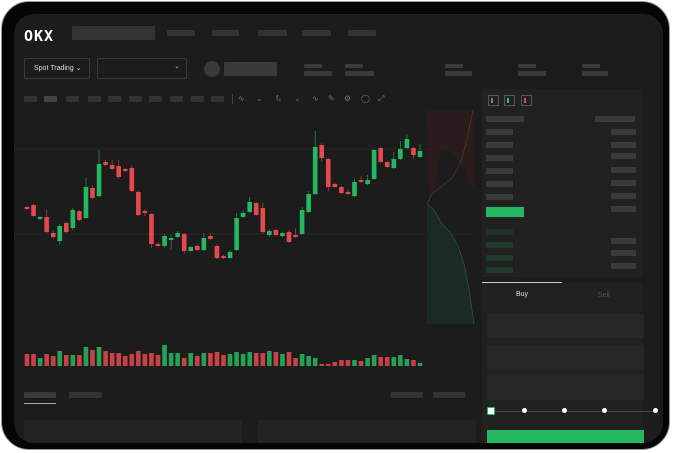  I want to click on bid-amount, so click(623, 253).